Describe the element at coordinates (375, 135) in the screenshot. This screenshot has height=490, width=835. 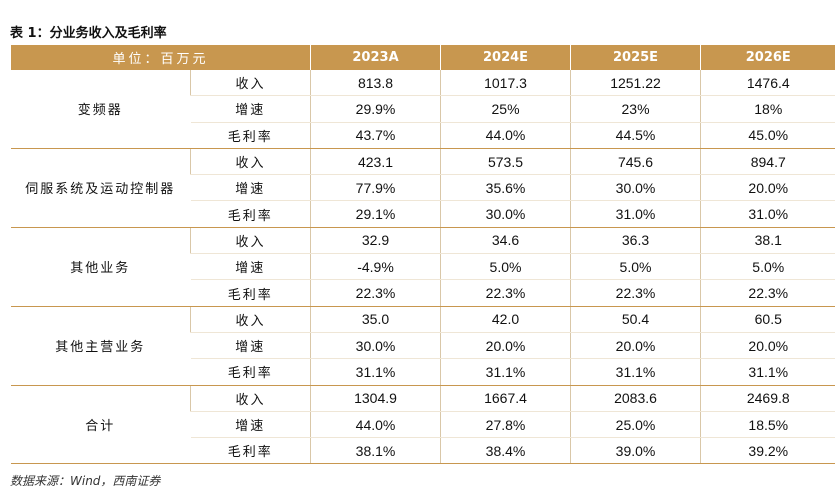
I see `value-cell: 43.7%` at that location.